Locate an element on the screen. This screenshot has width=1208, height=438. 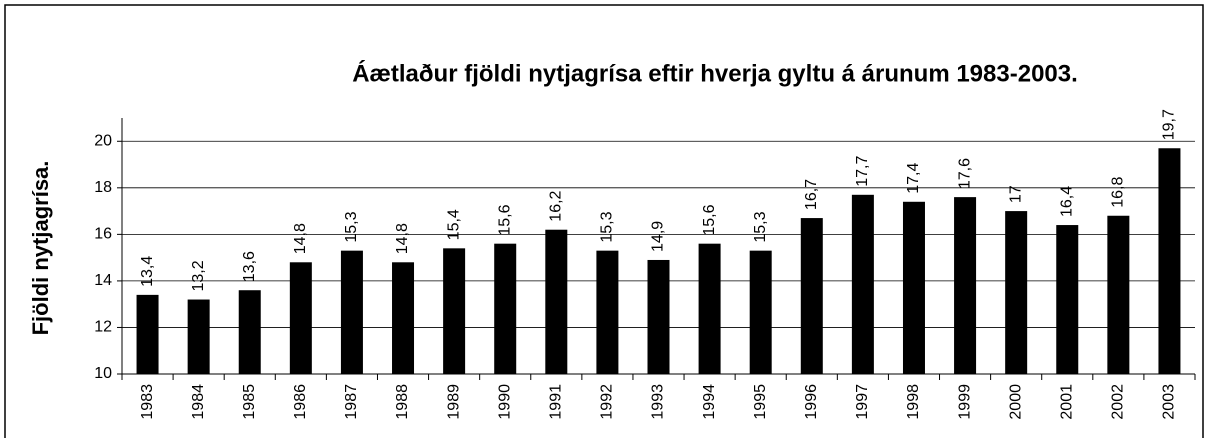
value-label: 16,8 is located at coordinates (1118, 192).